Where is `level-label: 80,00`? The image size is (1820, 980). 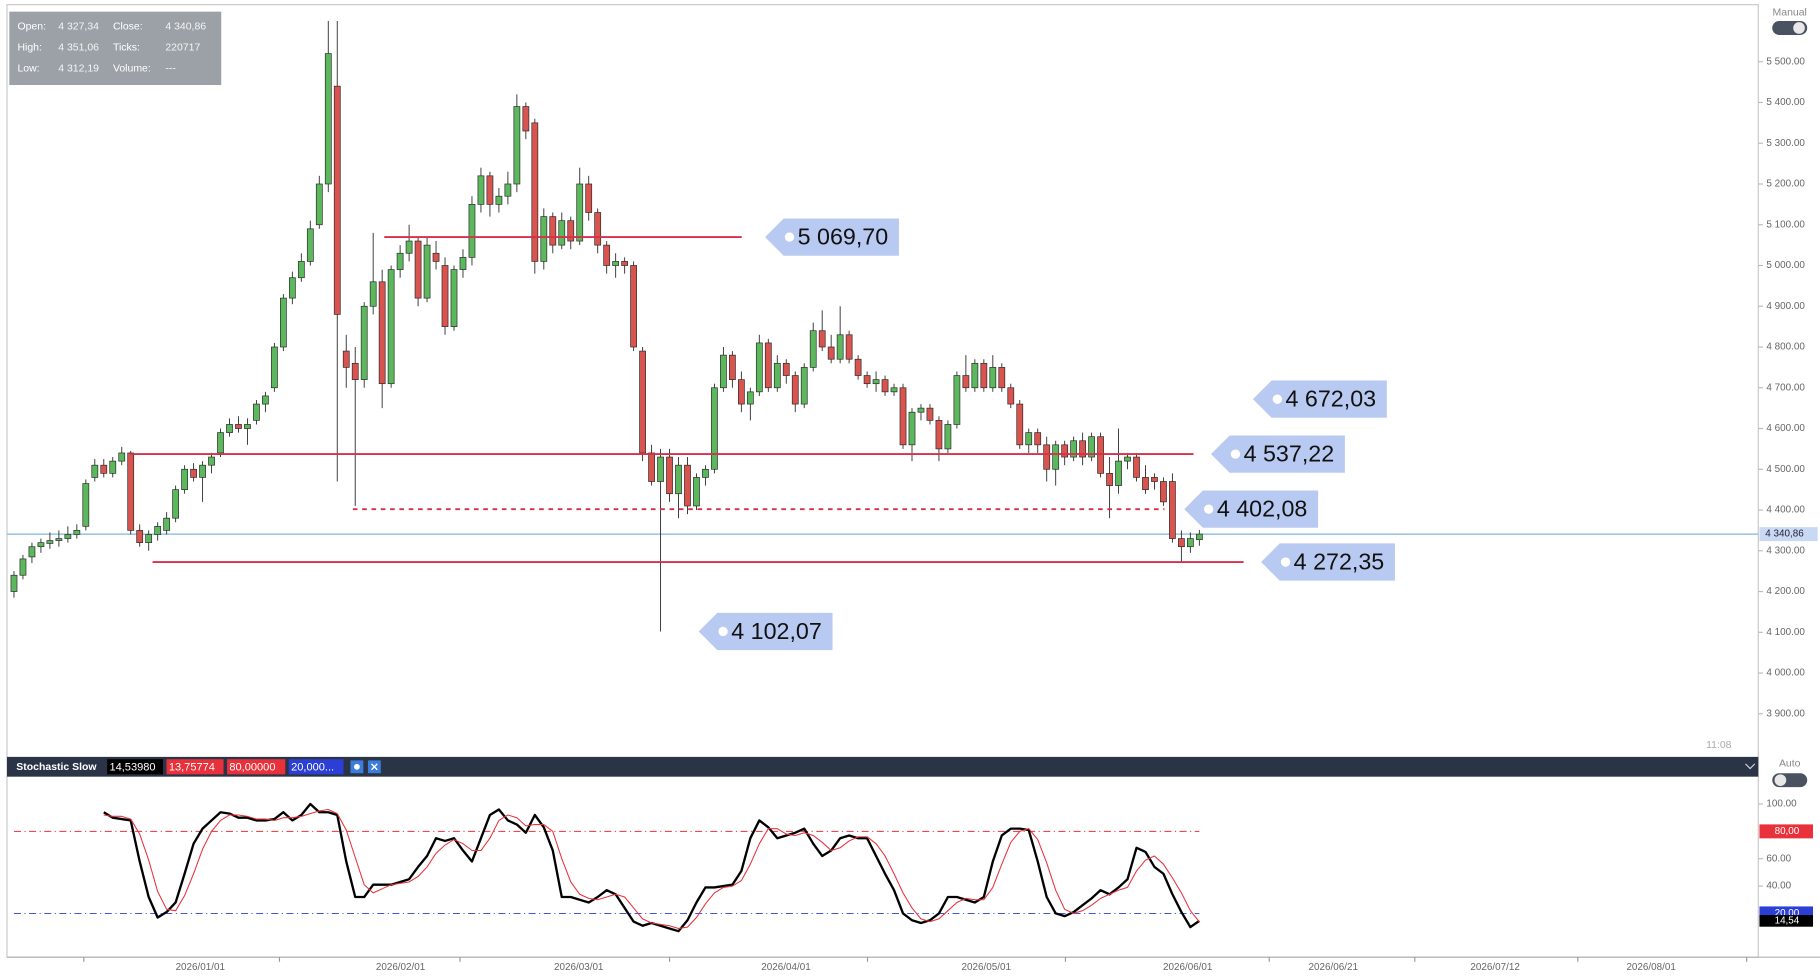 level-label: 80,00 is located at coordinates (1787, 831).